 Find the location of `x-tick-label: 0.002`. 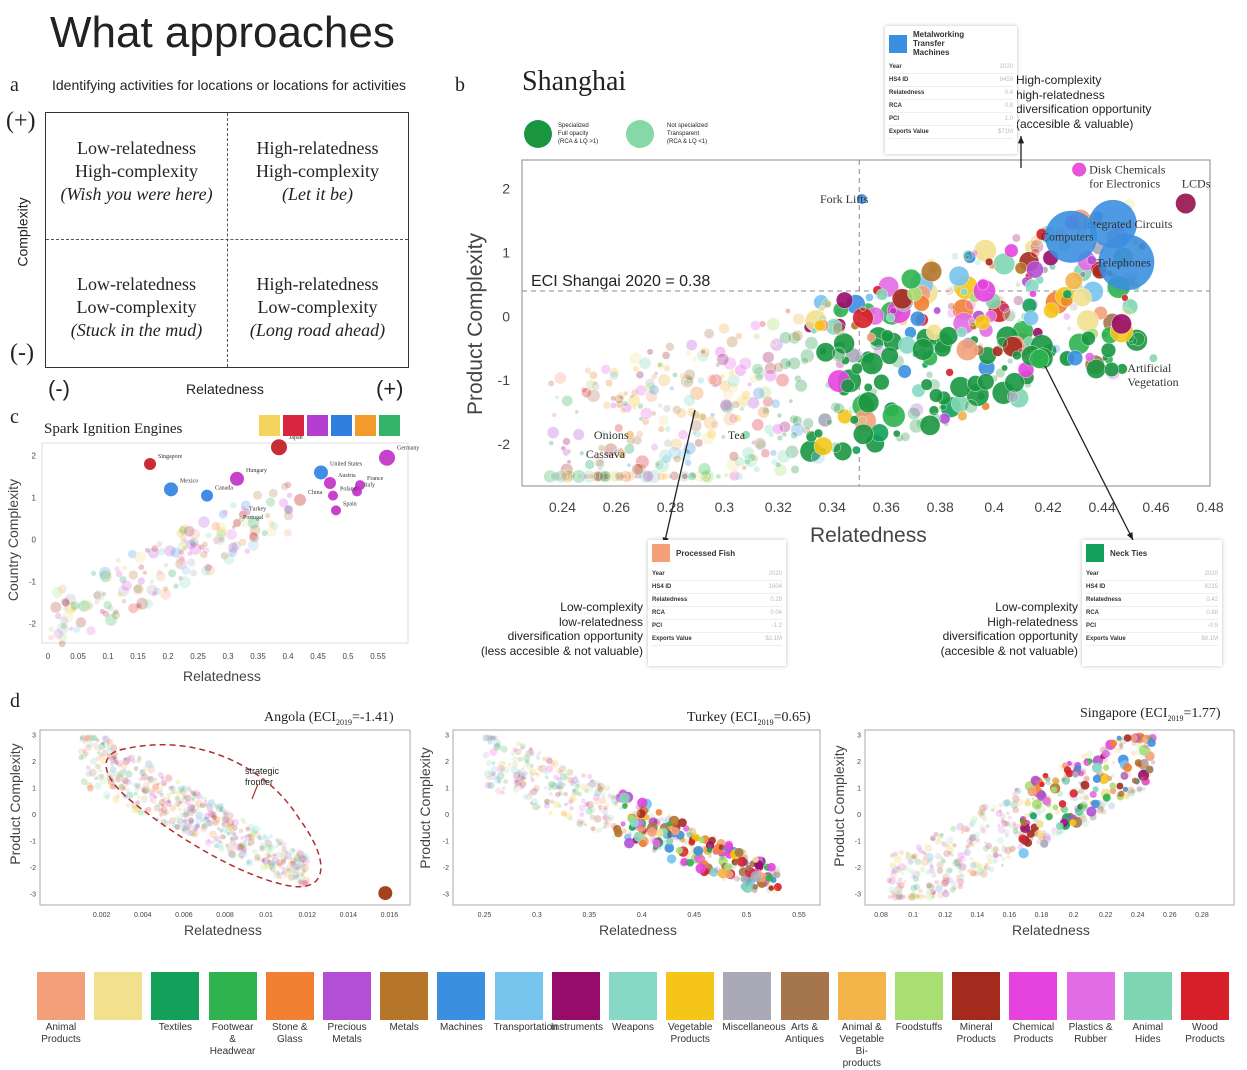

x-tick-label: 0.002 is located at coordinates (102, 915).